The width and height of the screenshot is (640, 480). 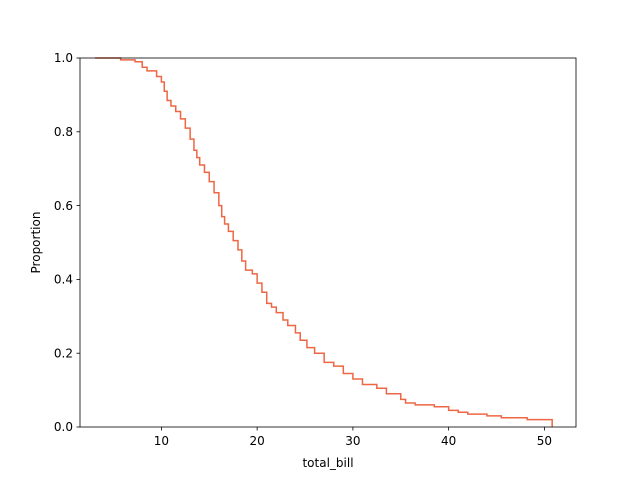 I want to click on x-tick-label: 40, so click(x=448, y=441).